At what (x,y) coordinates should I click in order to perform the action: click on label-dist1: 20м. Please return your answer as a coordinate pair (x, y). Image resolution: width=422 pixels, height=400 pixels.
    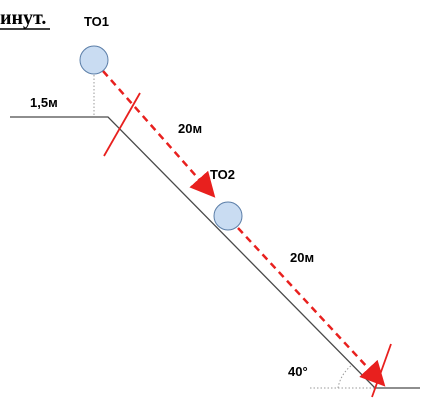
    Looking at the image, I should click on (190, 128).